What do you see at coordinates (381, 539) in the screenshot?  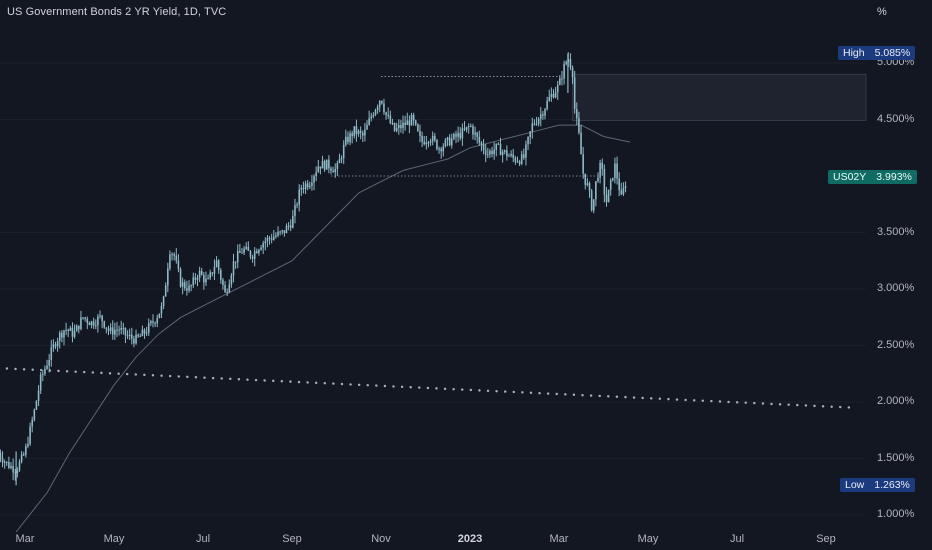 I see `x-tick-label: Nov` at bounding box center [381, 539].